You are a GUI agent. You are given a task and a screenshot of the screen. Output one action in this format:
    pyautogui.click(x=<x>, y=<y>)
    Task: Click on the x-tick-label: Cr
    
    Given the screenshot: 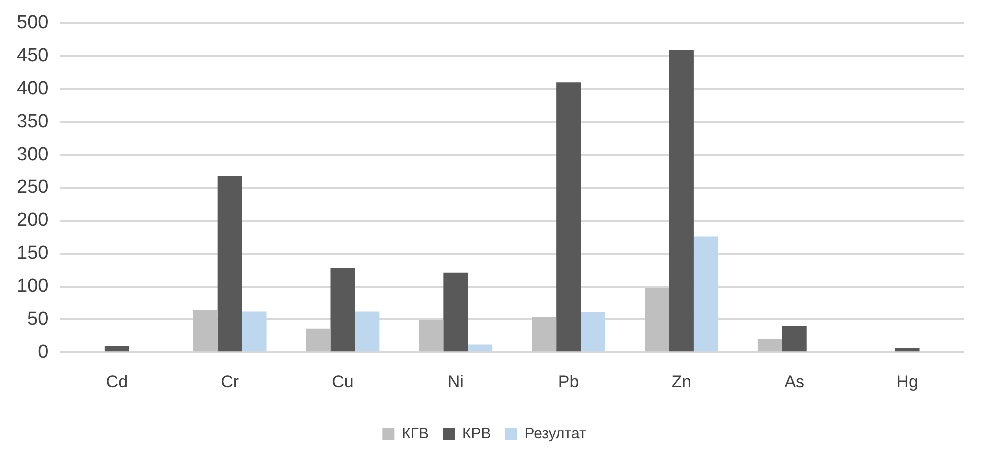 What is the action you would take?
    pyautogui.click(x=230, y=382)
    